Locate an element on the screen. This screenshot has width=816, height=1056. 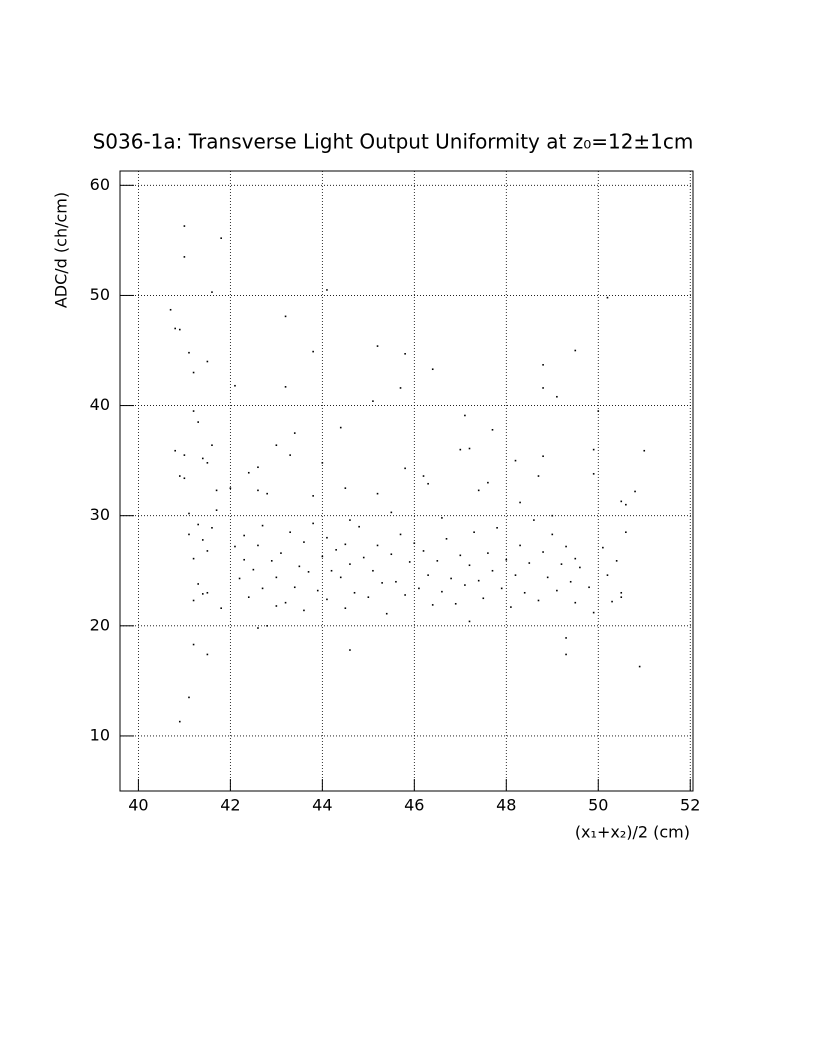
x-tick-label: 40 is located at coordinates (138, 805).